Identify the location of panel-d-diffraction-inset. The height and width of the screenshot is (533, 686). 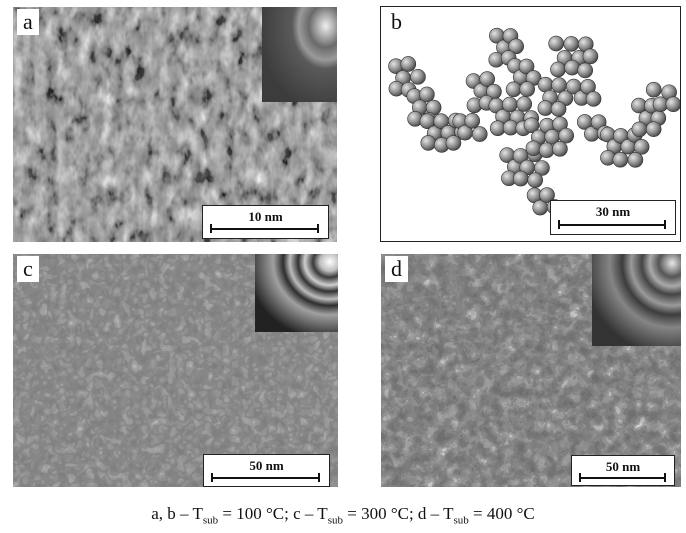
(636, 300).